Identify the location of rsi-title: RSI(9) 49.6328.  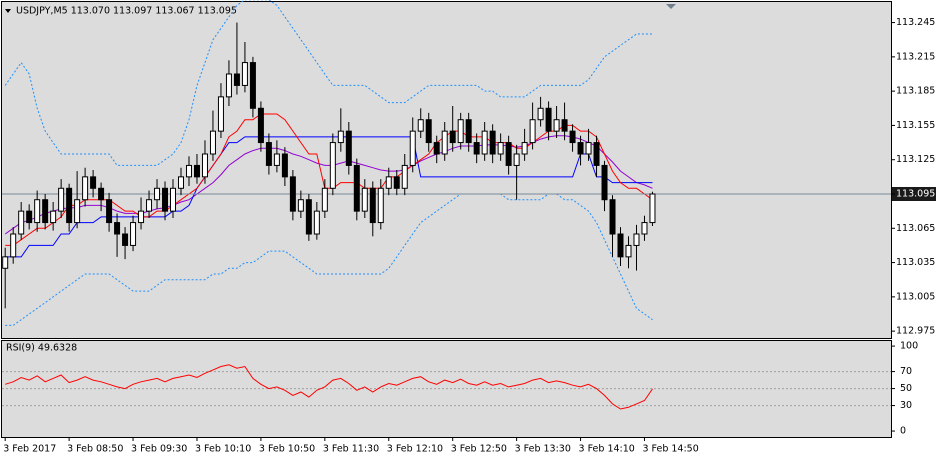
(41, 348).